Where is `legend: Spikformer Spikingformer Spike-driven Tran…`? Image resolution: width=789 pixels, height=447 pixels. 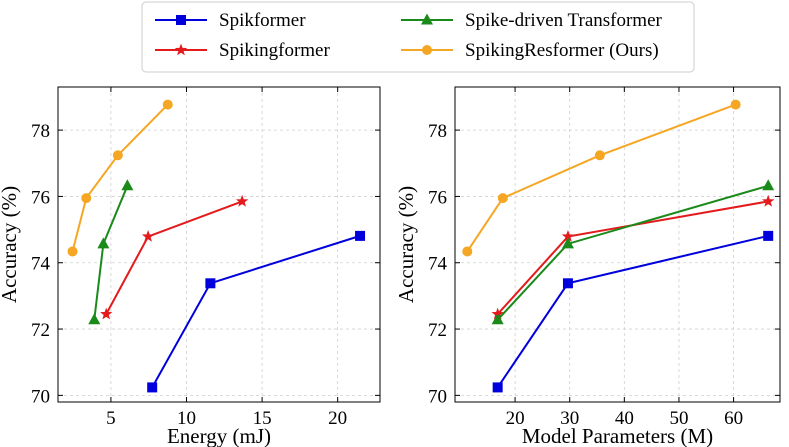
legend: Spikformer Spikingformer Spike-driven Tran… is located at coordinates (418, 37).